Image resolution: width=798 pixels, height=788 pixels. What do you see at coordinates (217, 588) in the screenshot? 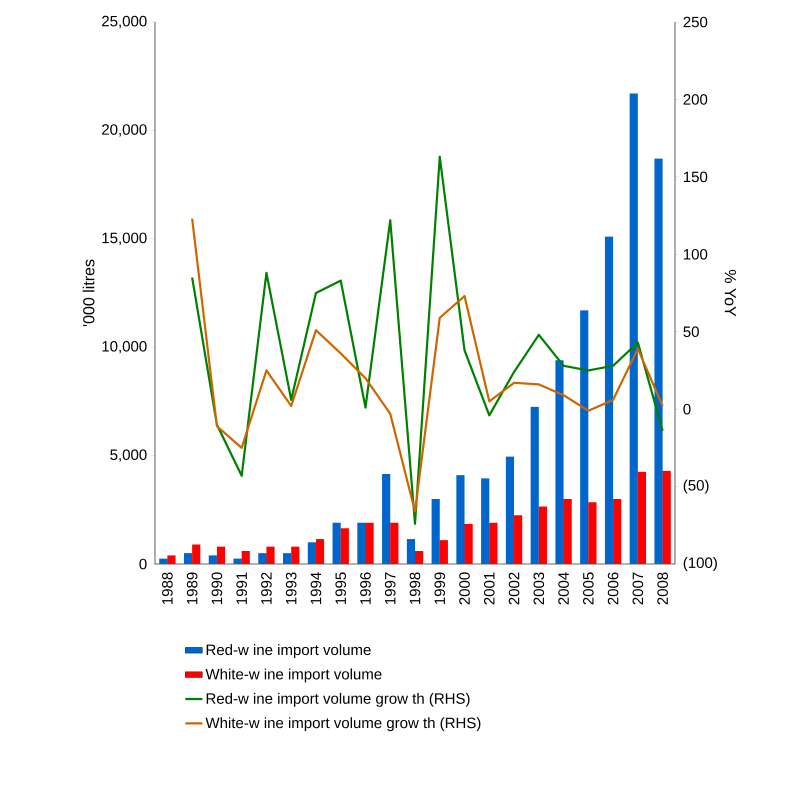
I see `x-tick-label: 1990` at bounding box center [217, 588].